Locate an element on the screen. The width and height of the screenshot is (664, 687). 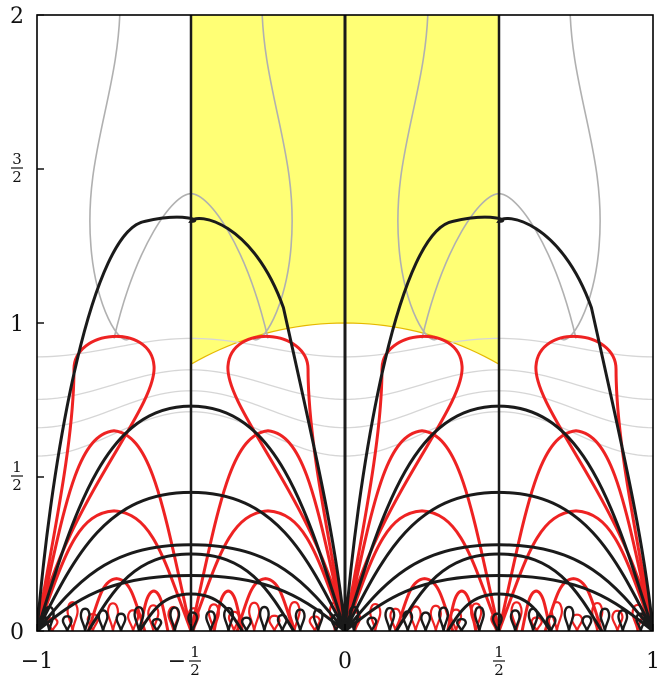
tick-label-numerator: 3 is located at coordinates (17, 159).